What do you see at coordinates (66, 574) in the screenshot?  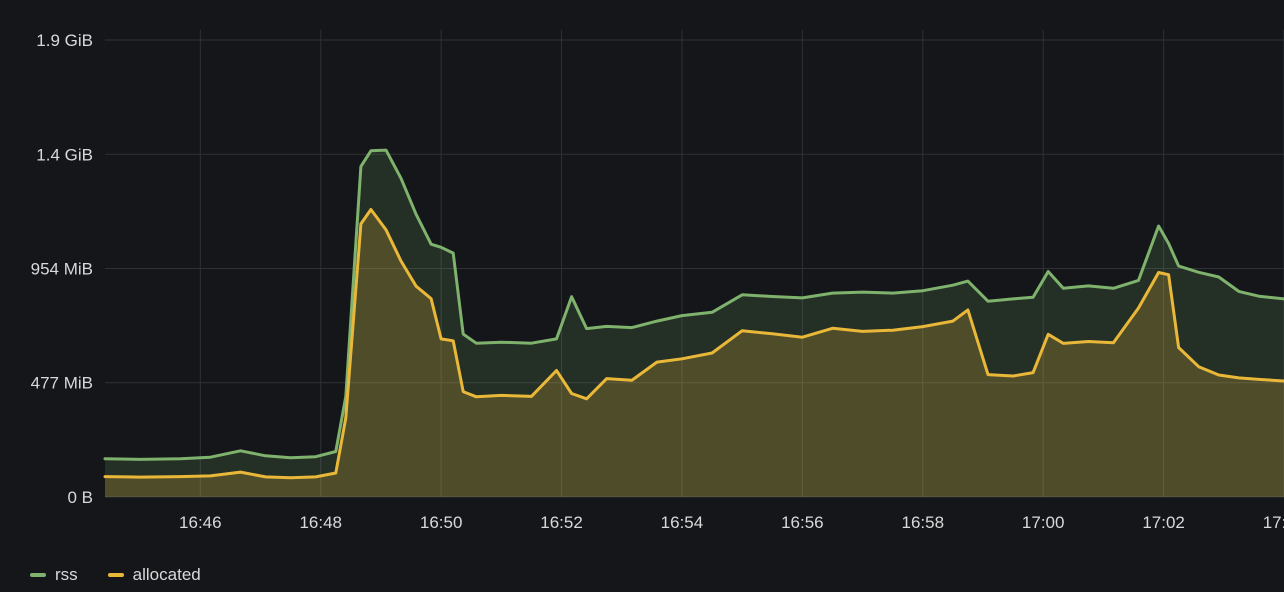 I see `legend-label-rss: rss` at bounding box center [66, 574].